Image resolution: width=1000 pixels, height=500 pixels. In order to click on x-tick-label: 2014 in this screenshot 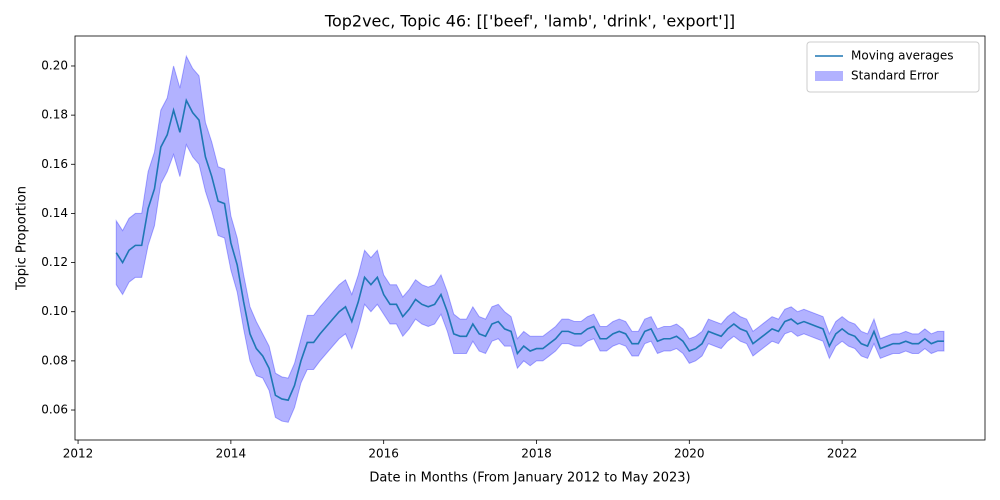, I will do `click(231, 454)`.